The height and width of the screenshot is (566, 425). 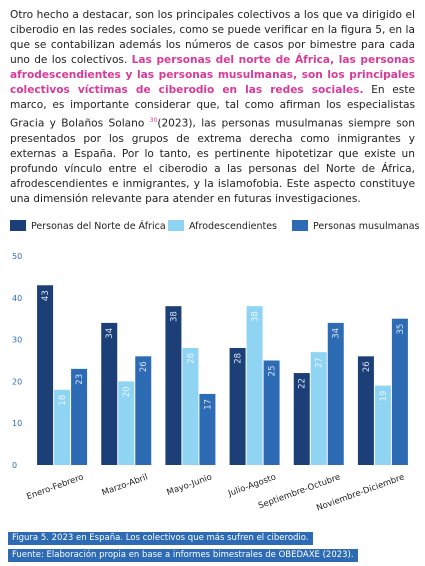 I want to click on y-tick-label: 50, so click(x=17, y=256).